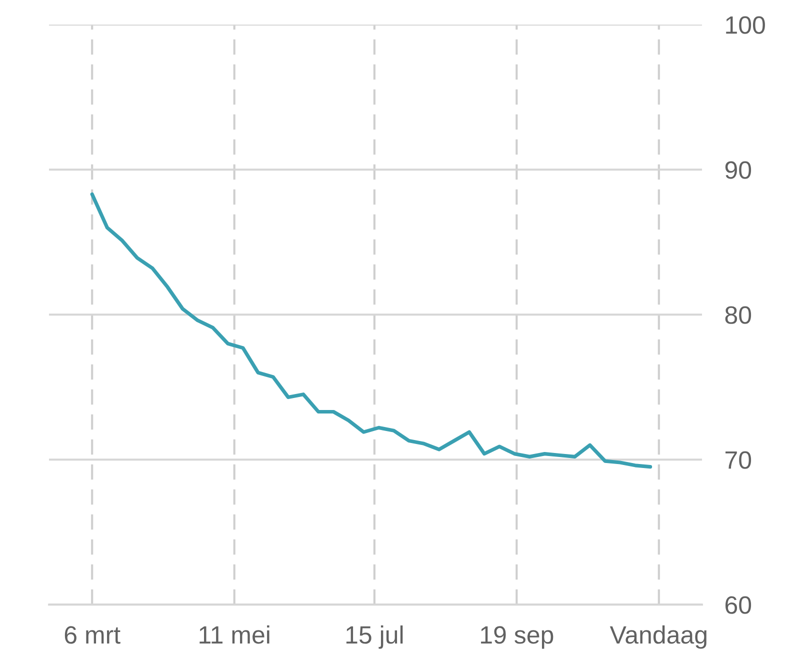 The height and width of the screenshot is (664, 800). I want to click on y-tick-label: 90, so click(738, 170).